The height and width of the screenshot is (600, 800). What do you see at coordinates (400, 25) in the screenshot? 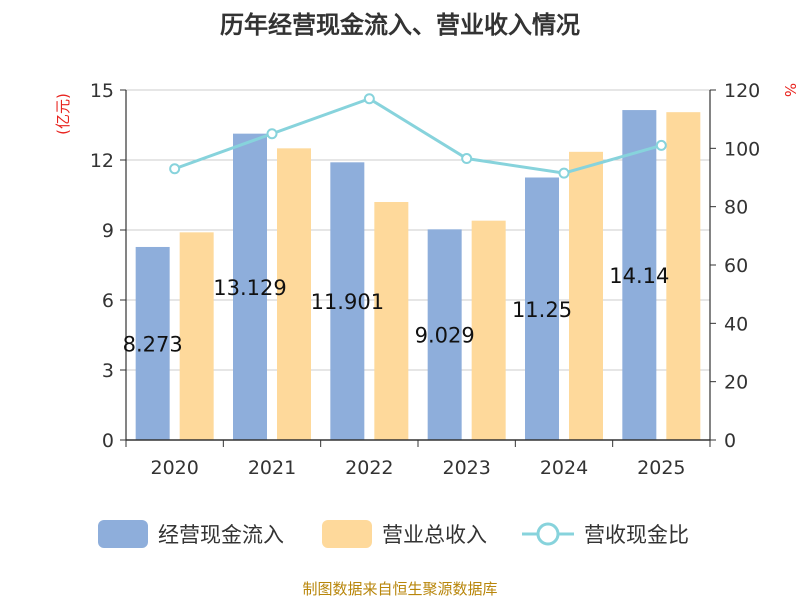
I see `chart-title: 历年经营现金流入、营业收入情况` at bounding box center [400, 25].